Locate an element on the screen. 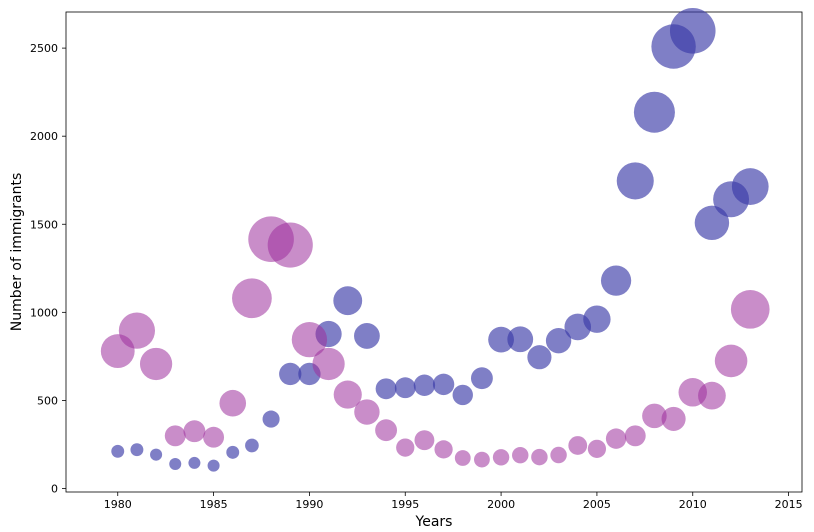  x-tick-label: 1980 is located at coordinates (118, 504).